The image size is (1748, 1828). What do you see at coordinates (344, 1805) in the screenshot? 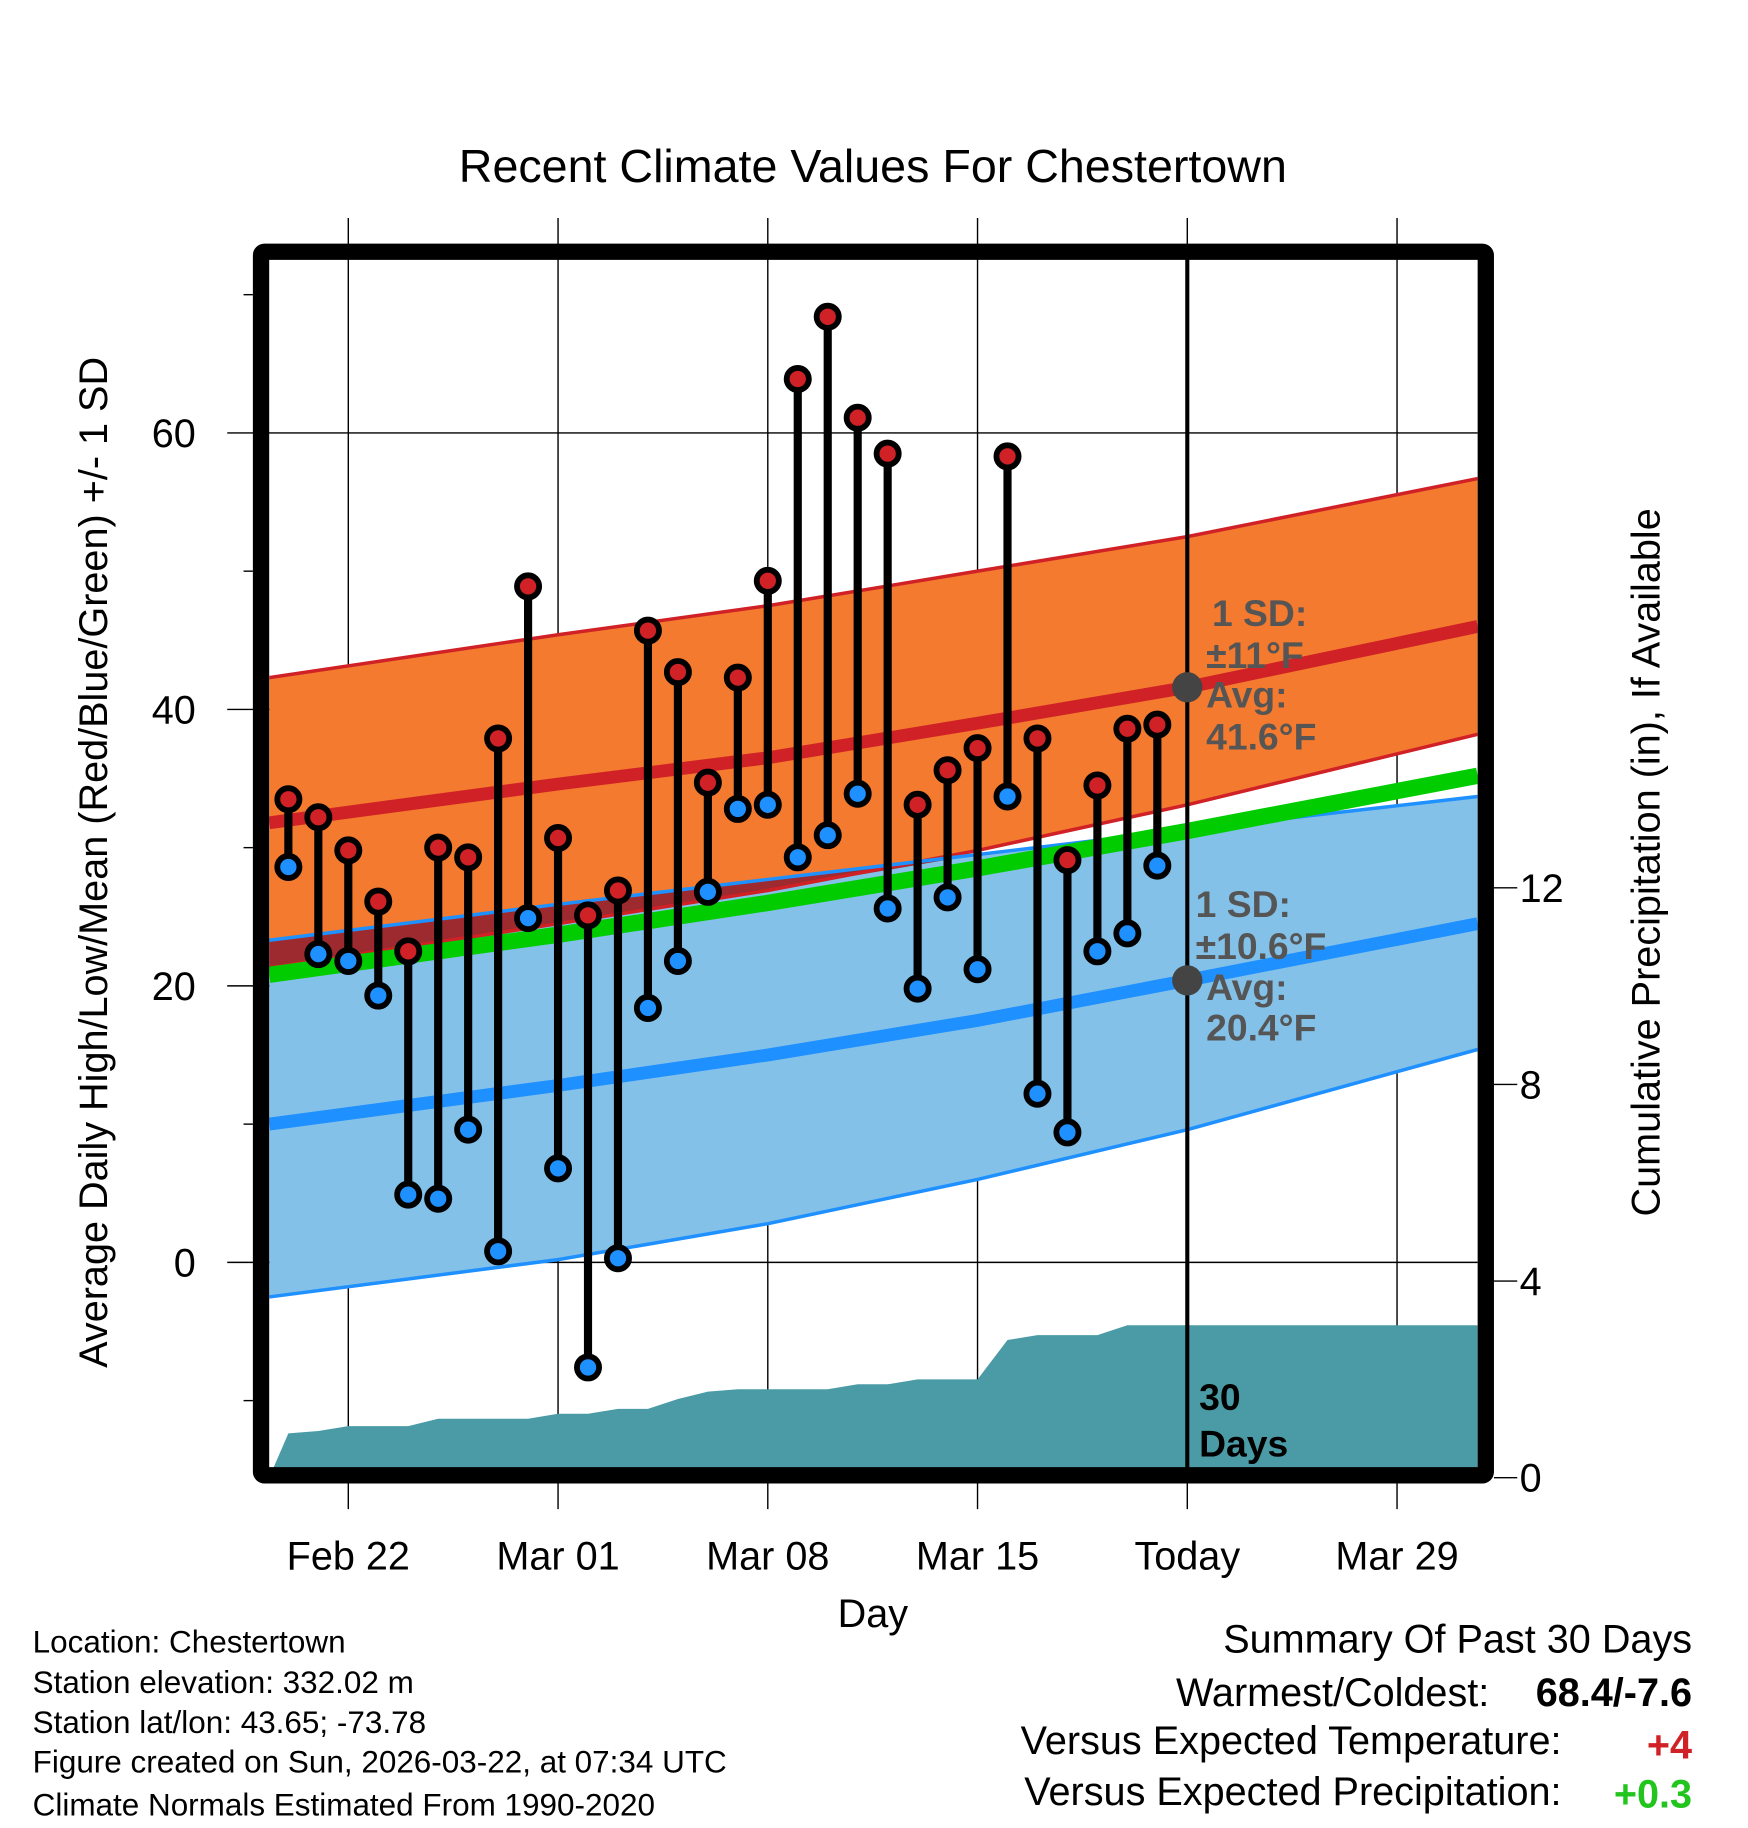
I see `normals-text: Climate Normals Estimated From 1990-2020` at bounding box center [344, 1805].